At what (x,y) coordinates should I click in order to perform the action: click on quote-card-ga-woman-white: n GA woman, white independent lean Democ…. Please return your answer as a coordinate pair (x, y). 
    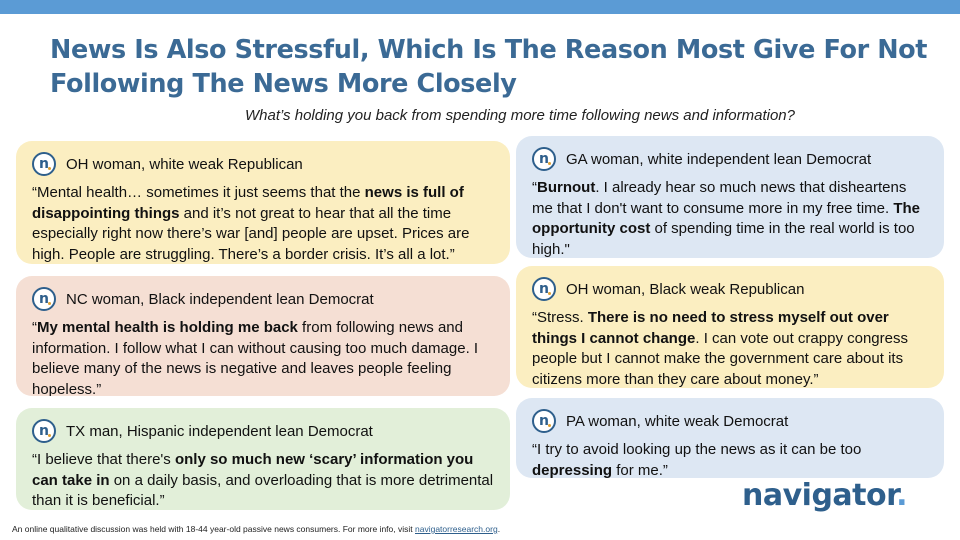
    Looking at the image, I should click on (730, 197).